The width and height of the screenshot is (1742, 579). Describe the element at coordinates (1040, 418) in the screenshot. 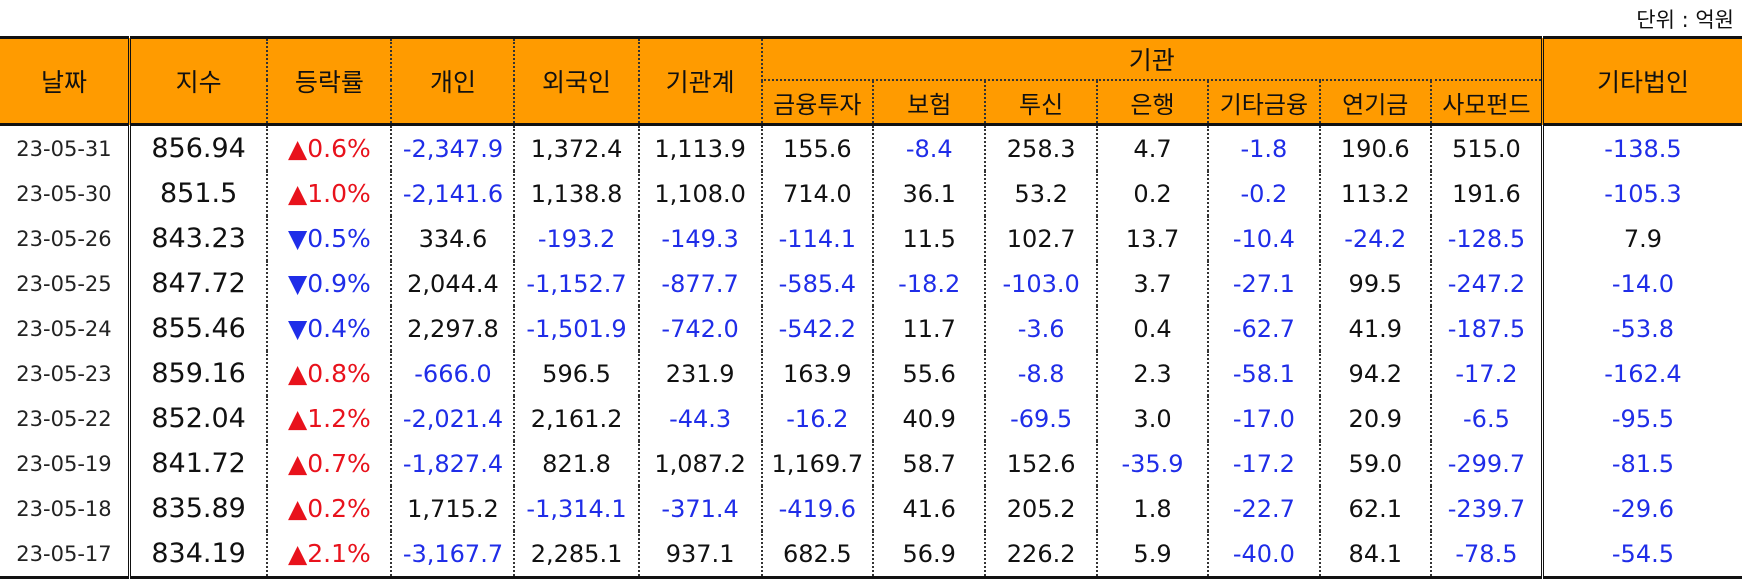

I see `cell-investment-trust: -69.5` at that location.